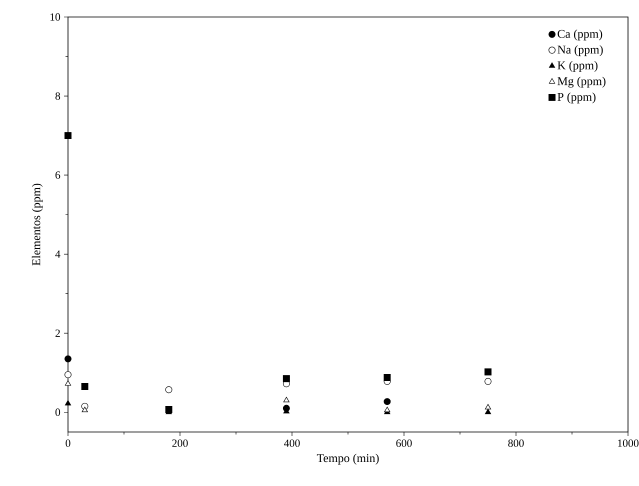 The width and height of the screenshot is (639, 486). What do you see at coordinates (37, 225) in the screenshot?
I see `y-axis-title: Elementos (ppm)` at bounding box center [37, 225].